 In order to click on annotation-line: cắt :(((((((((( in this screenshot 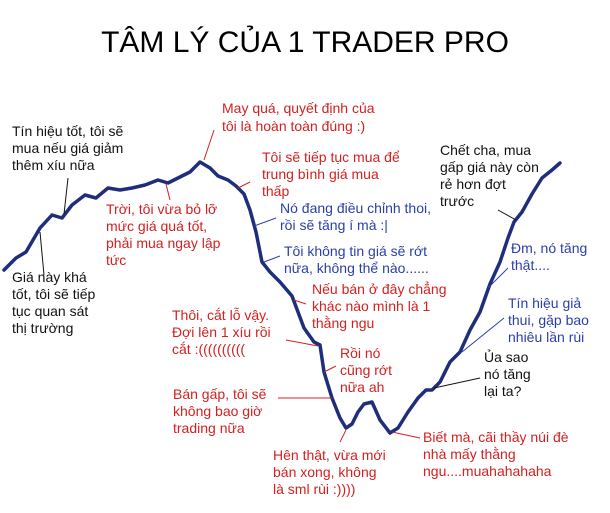, I will do `click(208, 349)`.